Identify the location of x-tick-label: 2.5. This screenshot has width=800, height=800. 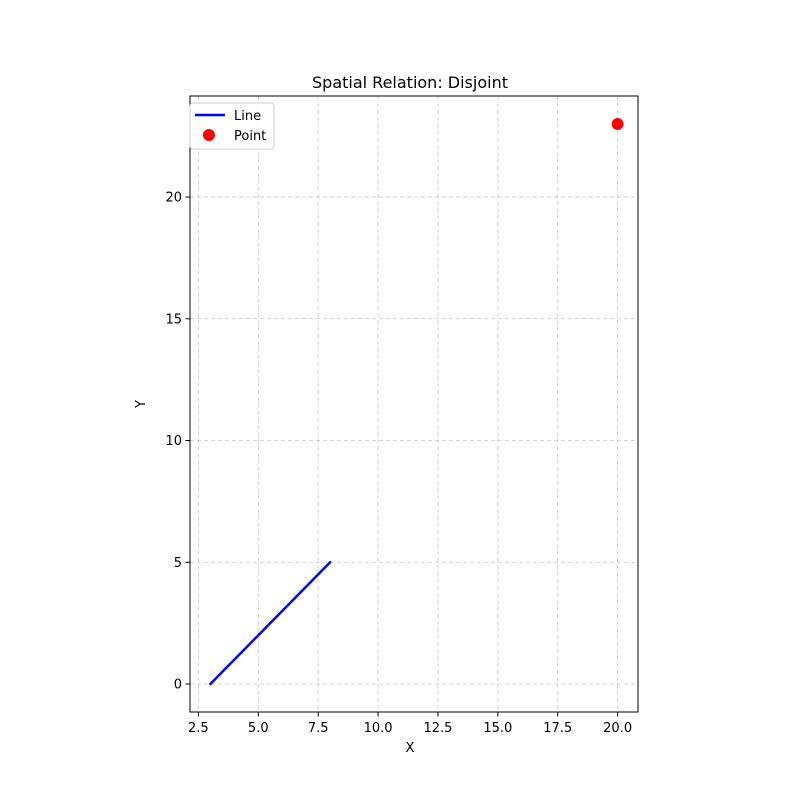
(198, 728).